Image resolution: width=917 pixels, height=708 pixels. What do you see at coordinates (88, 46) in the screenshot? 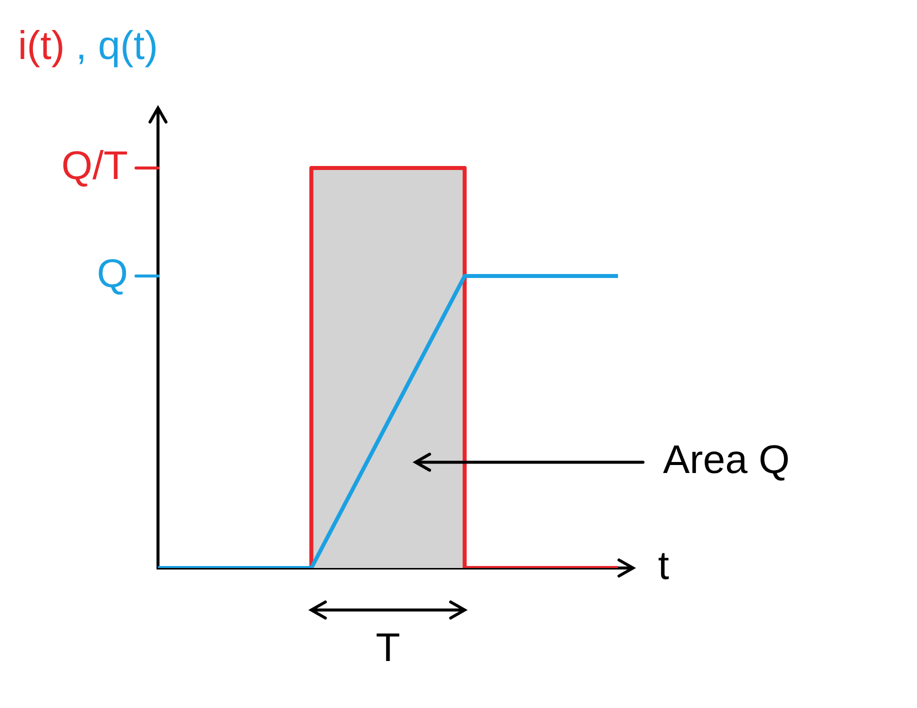
I see `y-axis-title: i(t) , q(t)` at bounding box center [88, 46].